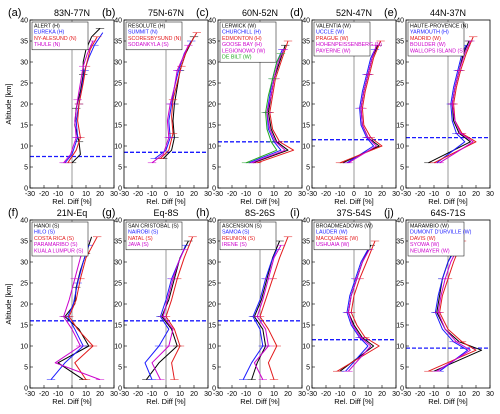  What do you see at coordinates (54, 239) in the screenshot?
I see `legend-entry: COSTA RICA (S)` at bounding box center [54, 239].